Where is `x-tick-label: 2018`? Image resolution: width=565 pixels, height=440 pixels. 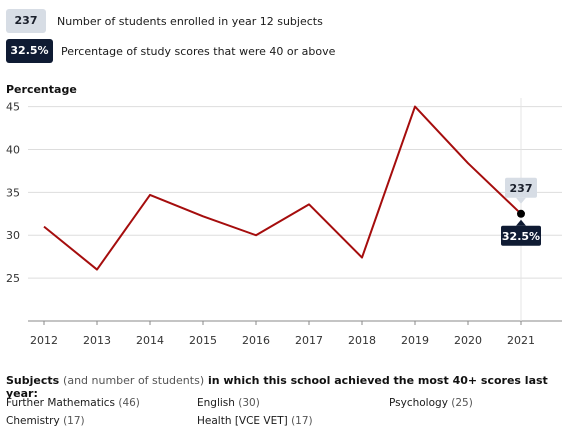 x-tick-label: 2018 is located at coordinates (362, 340).